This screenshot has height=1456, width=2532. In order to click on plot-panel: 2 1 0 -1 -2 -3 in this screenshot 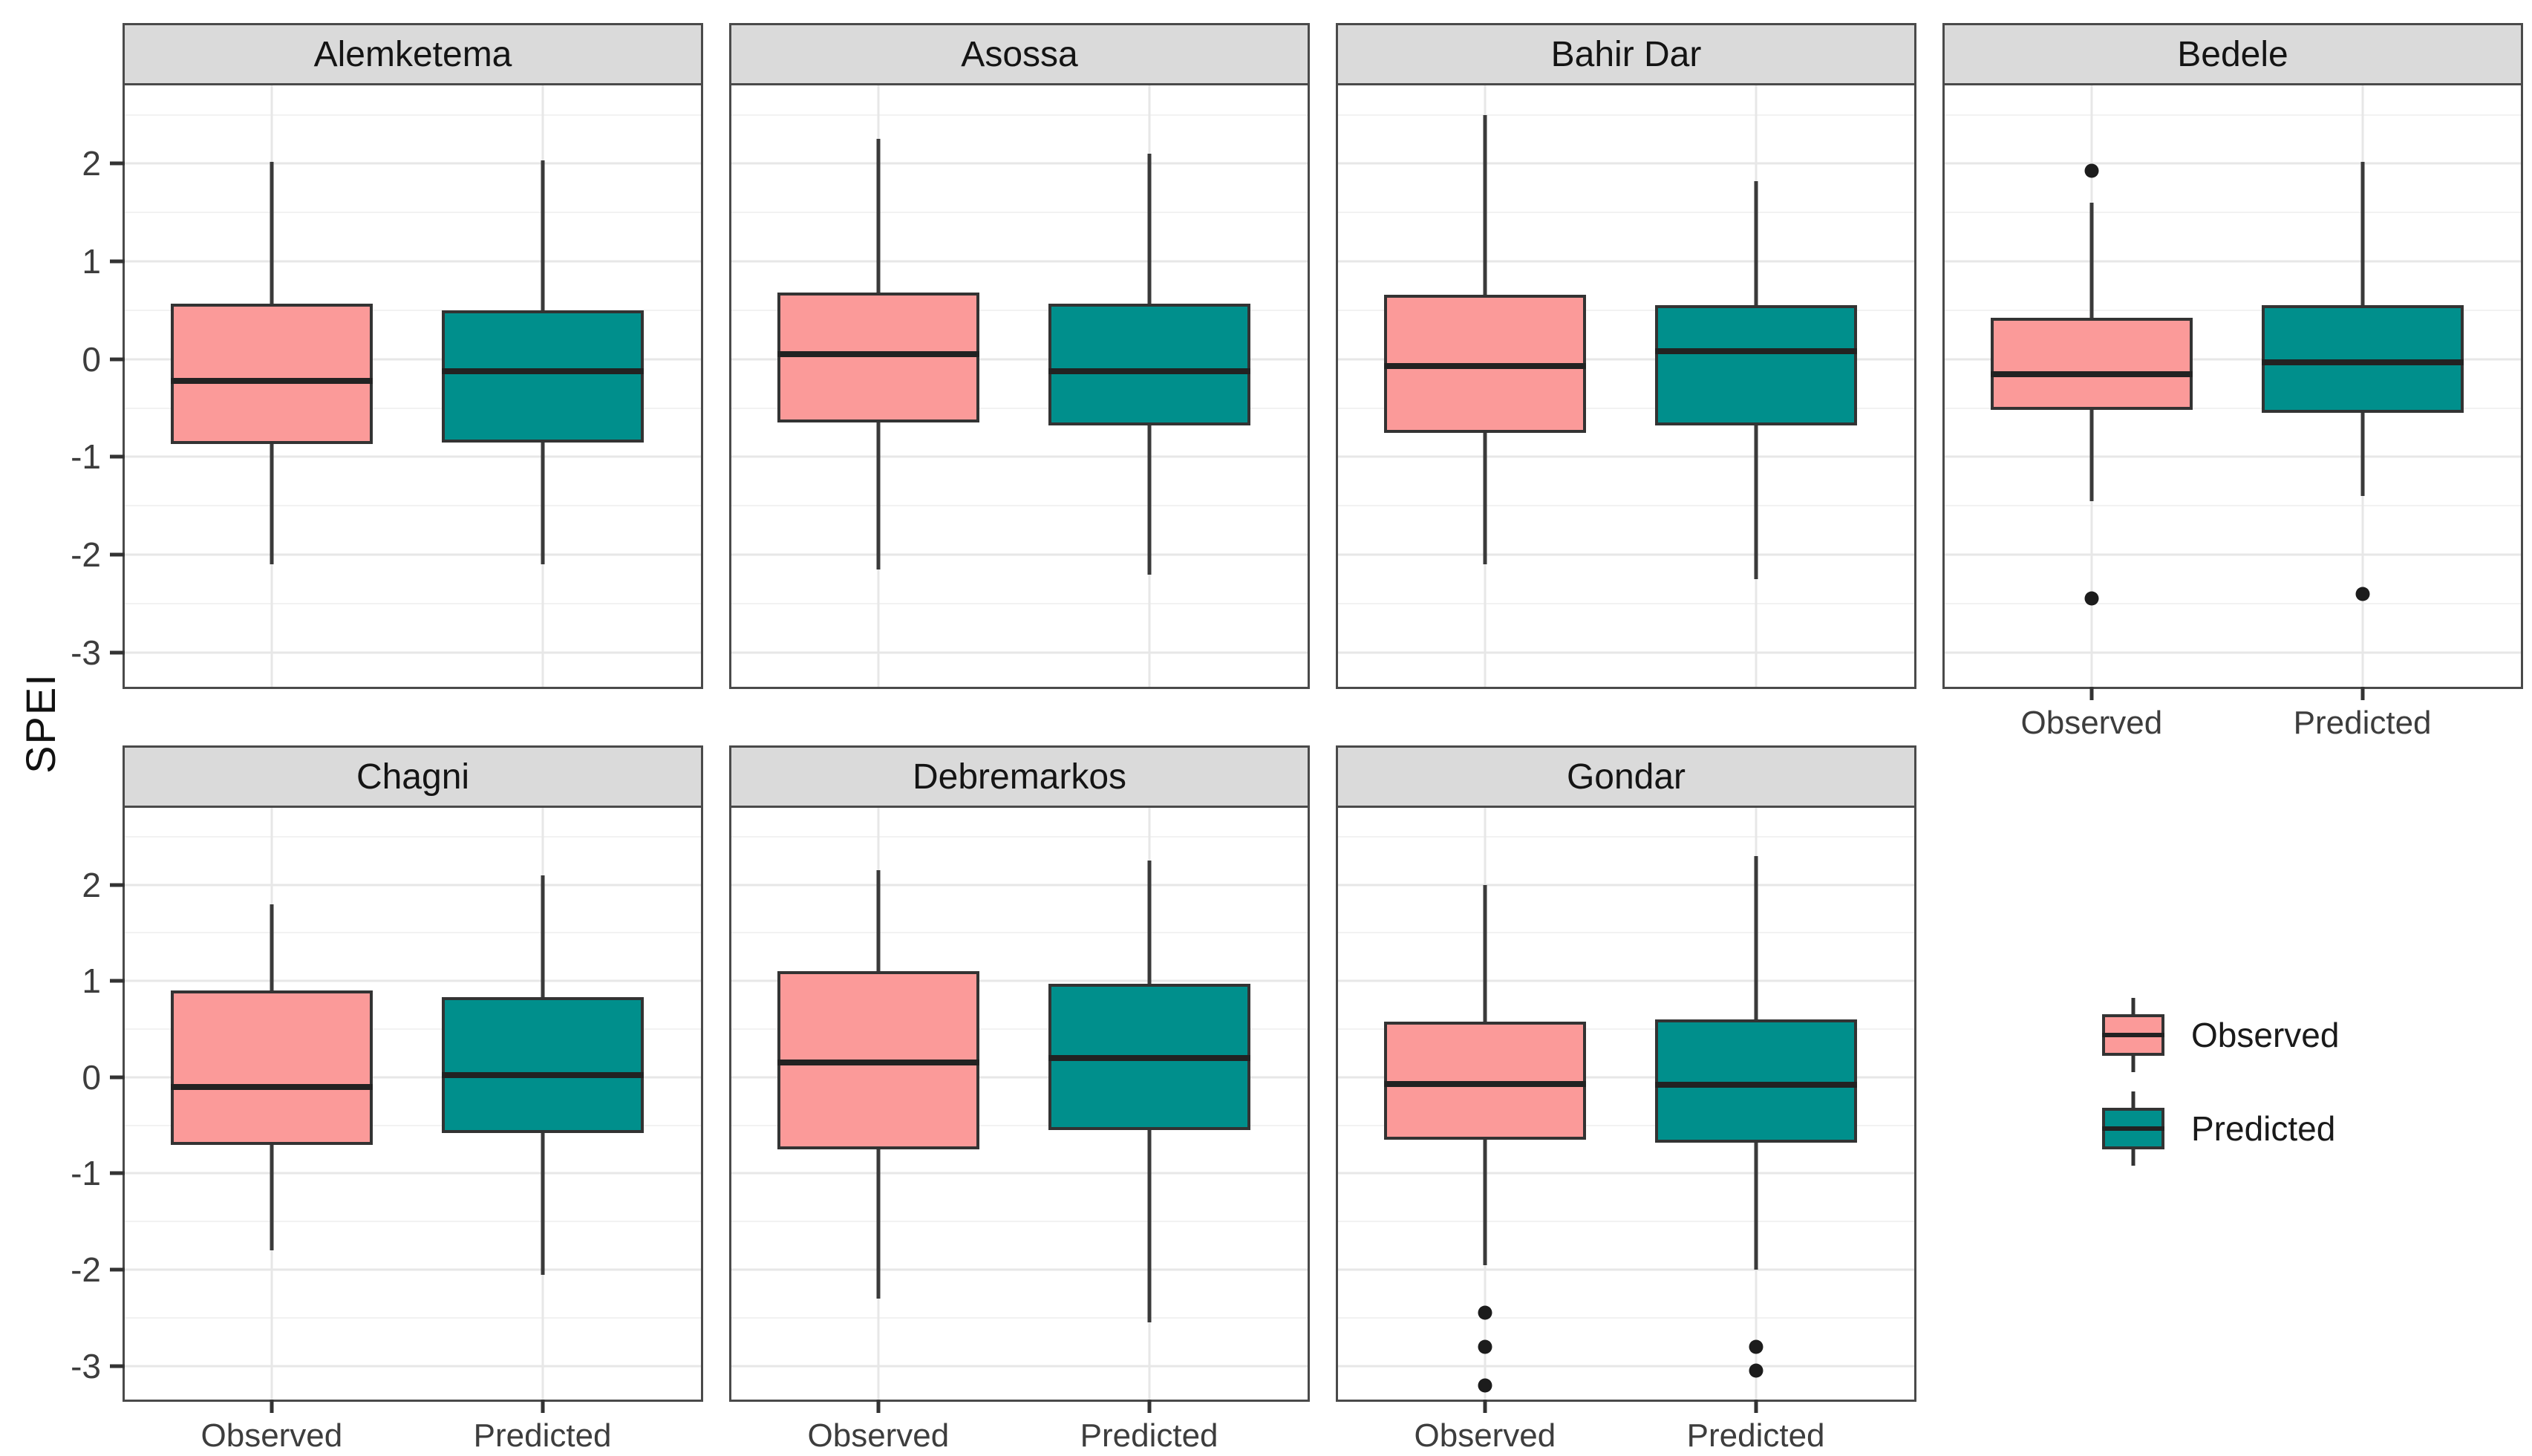, I will do `click(387, 387)`.